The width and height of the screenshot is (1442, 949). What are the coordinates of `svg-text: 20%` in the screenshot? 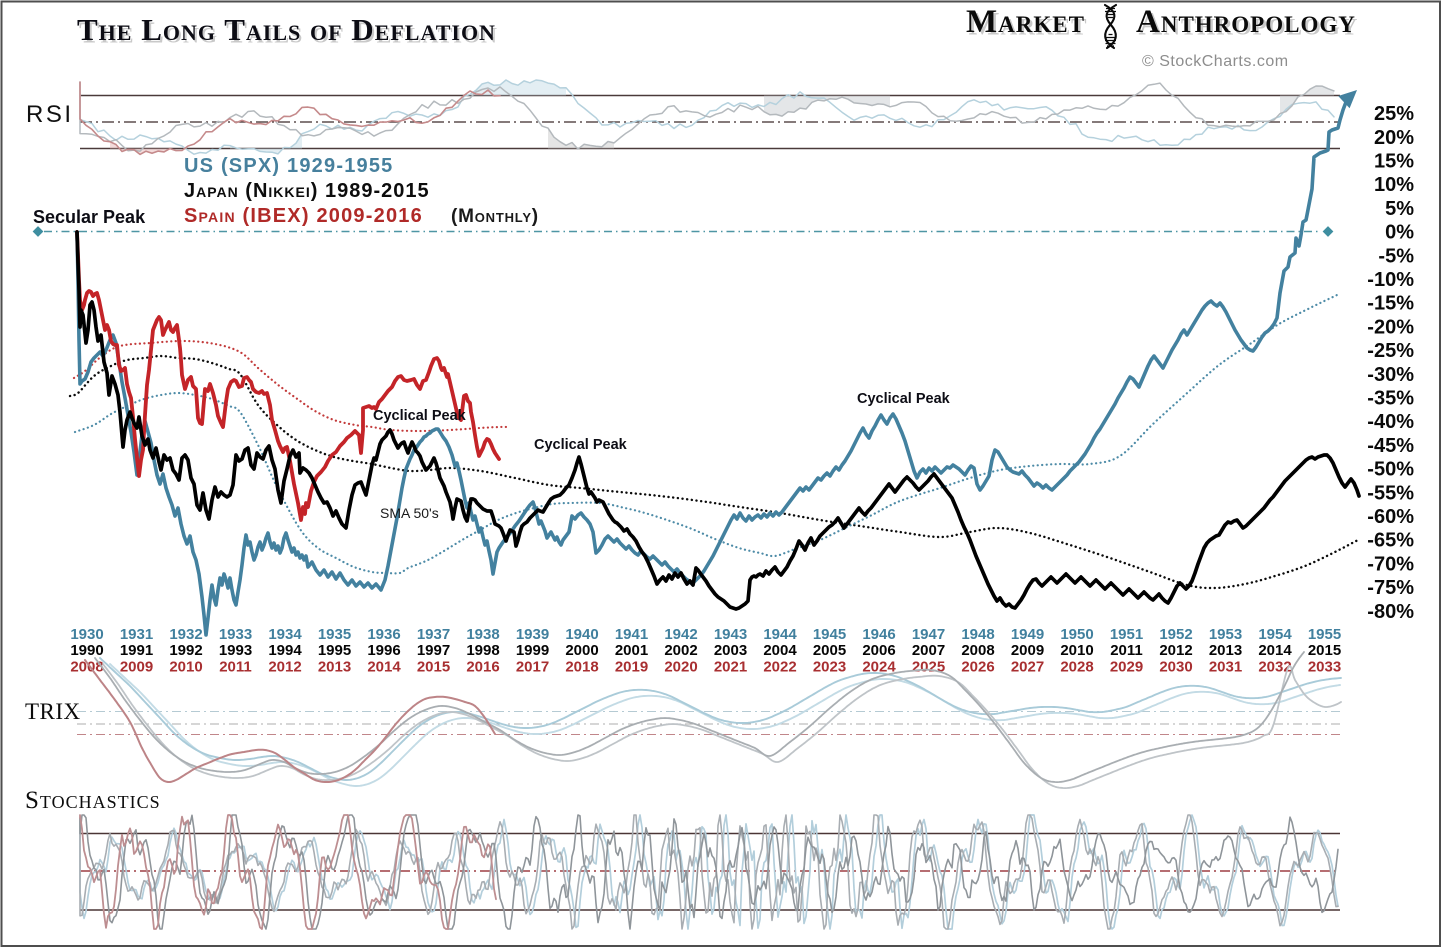 It's located at (1394, 138).